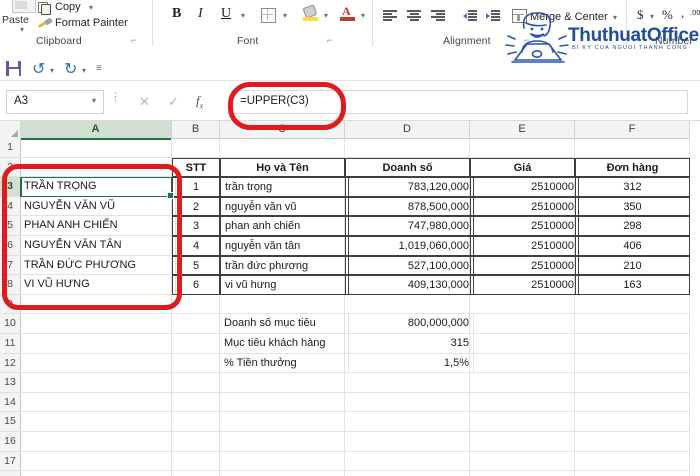  Describe the element at coordinates (22, 29) in the screenshot. I see `paste-chevron-down-icon: ▾` at that location.